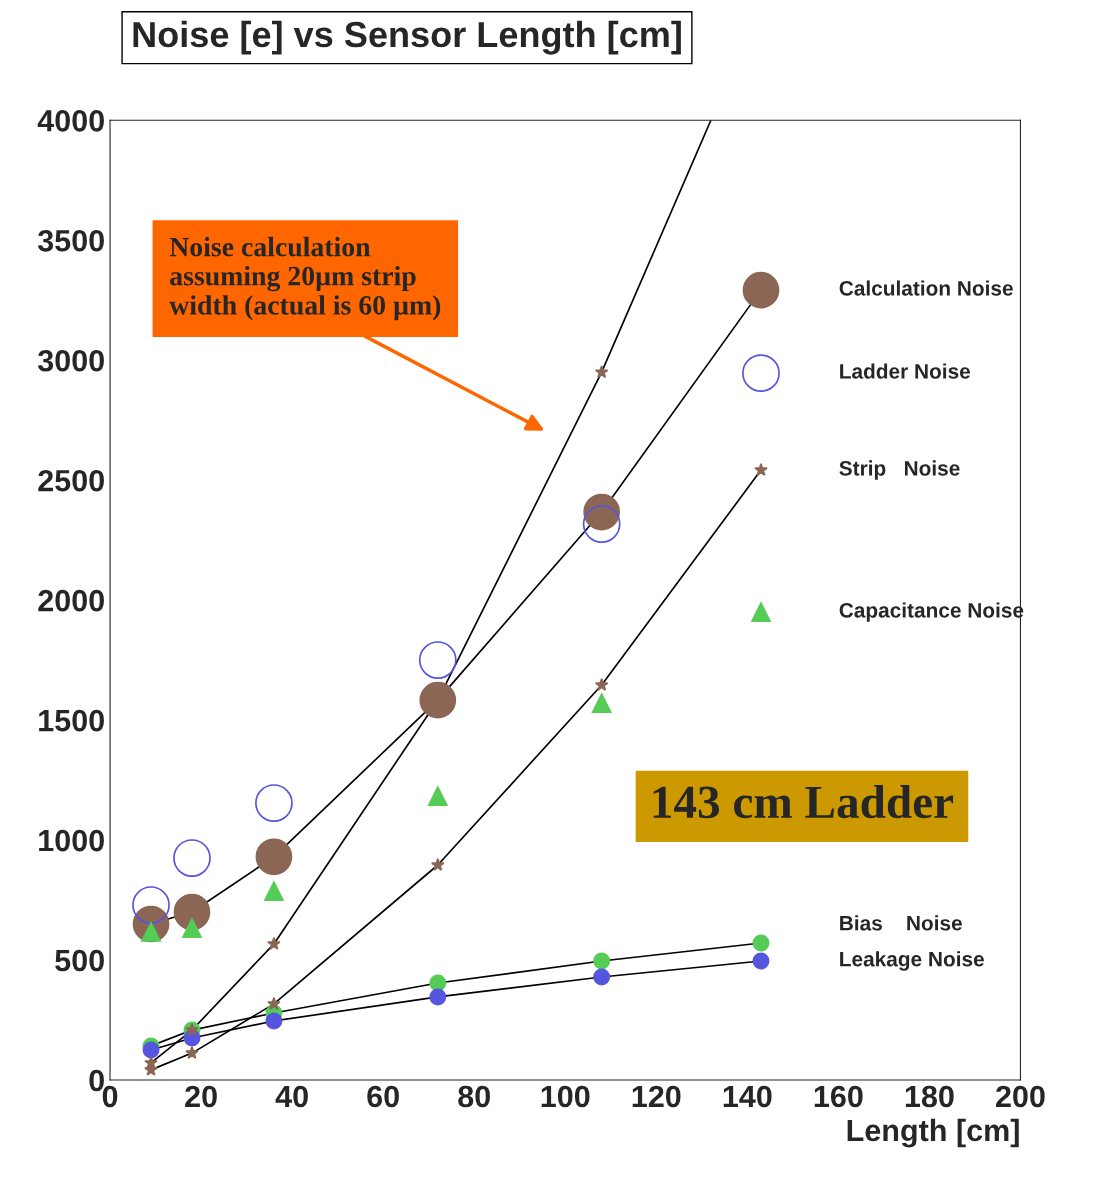 The image size is (1115, 1179). I want to click on x-tick-label: 80, so click(474, 1096).